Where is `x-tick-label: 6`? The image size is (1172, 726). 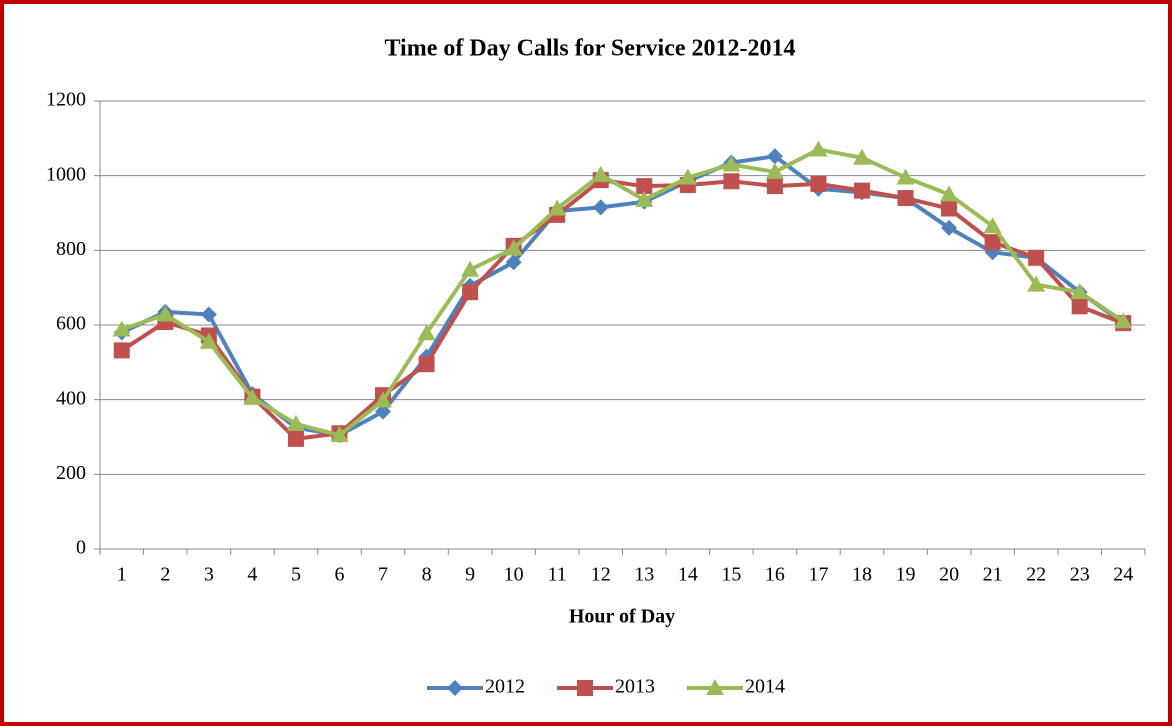 x-tick-label: 6 is located at coordinates (339, 575).